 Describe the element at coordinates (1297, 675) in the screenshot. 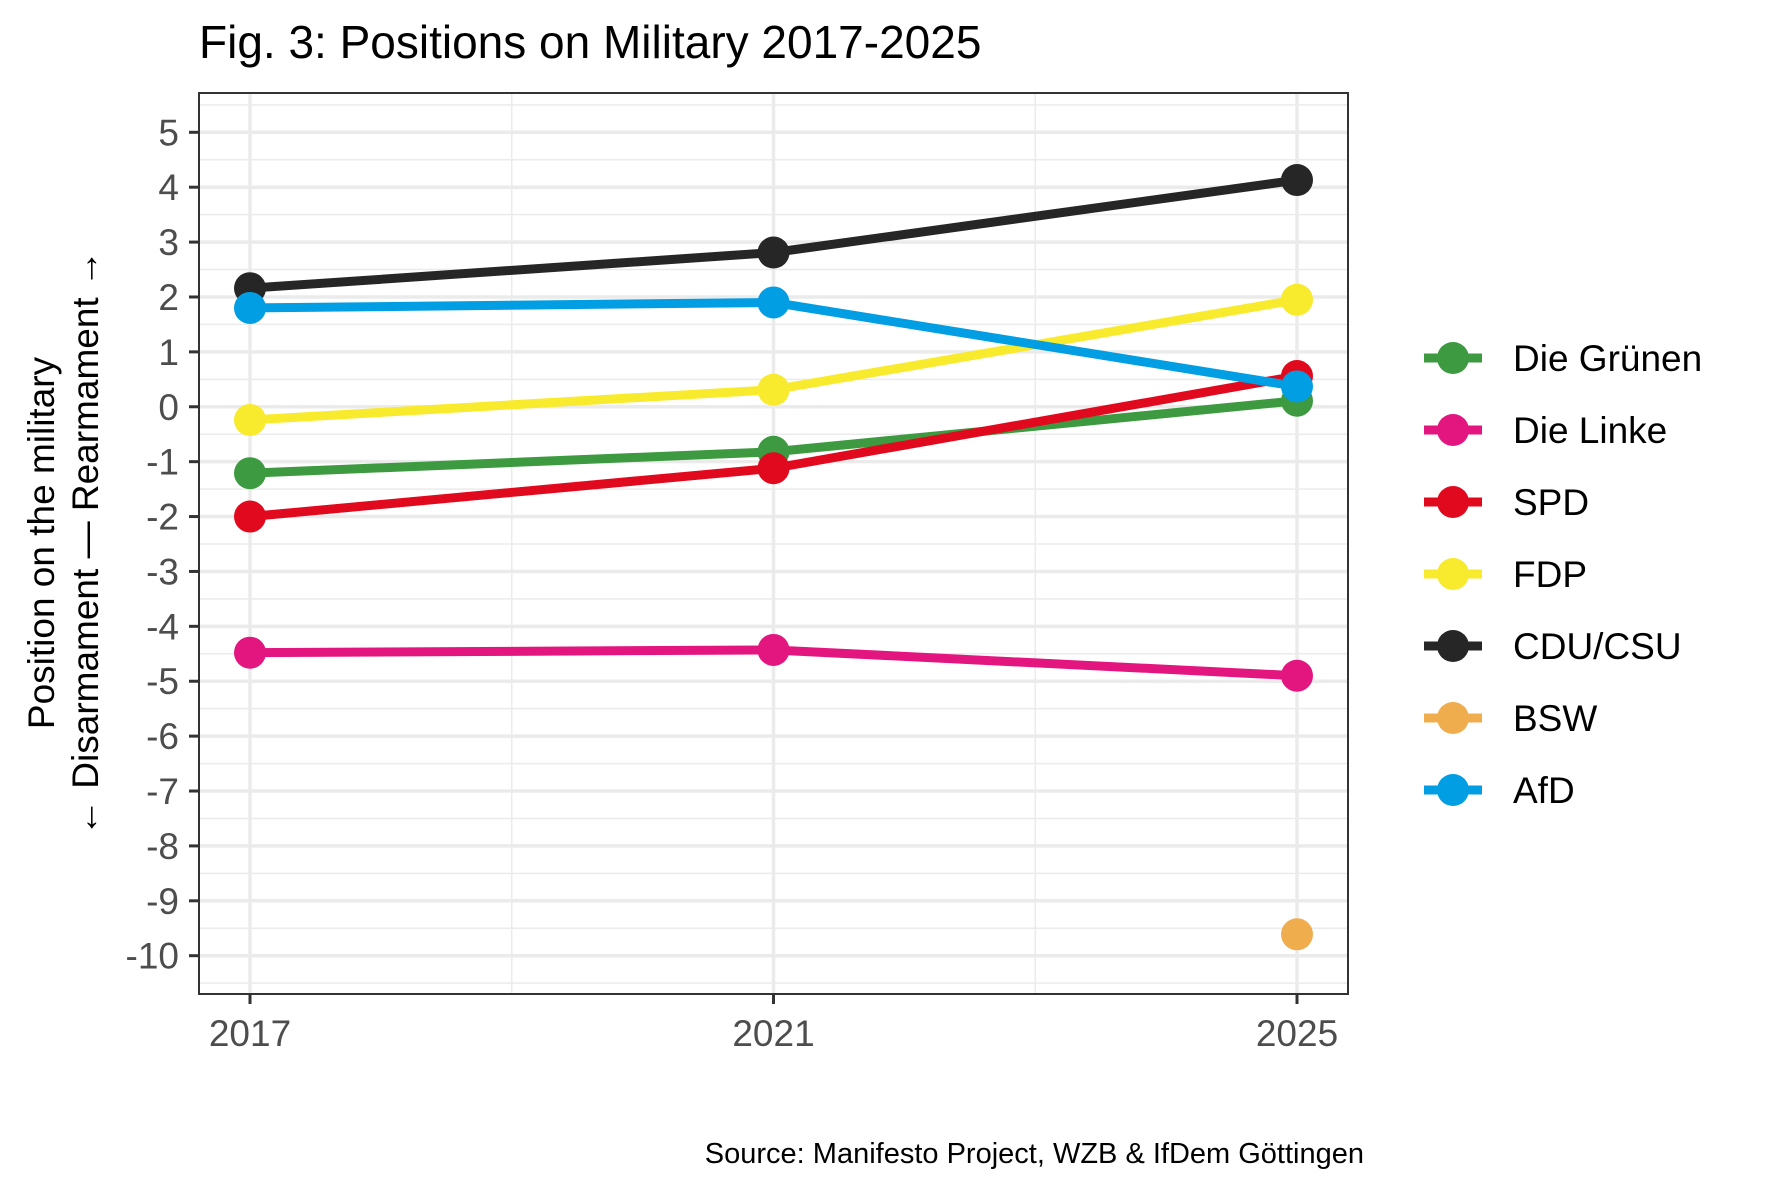

I see `data-point-die-linke-2025` at that location.